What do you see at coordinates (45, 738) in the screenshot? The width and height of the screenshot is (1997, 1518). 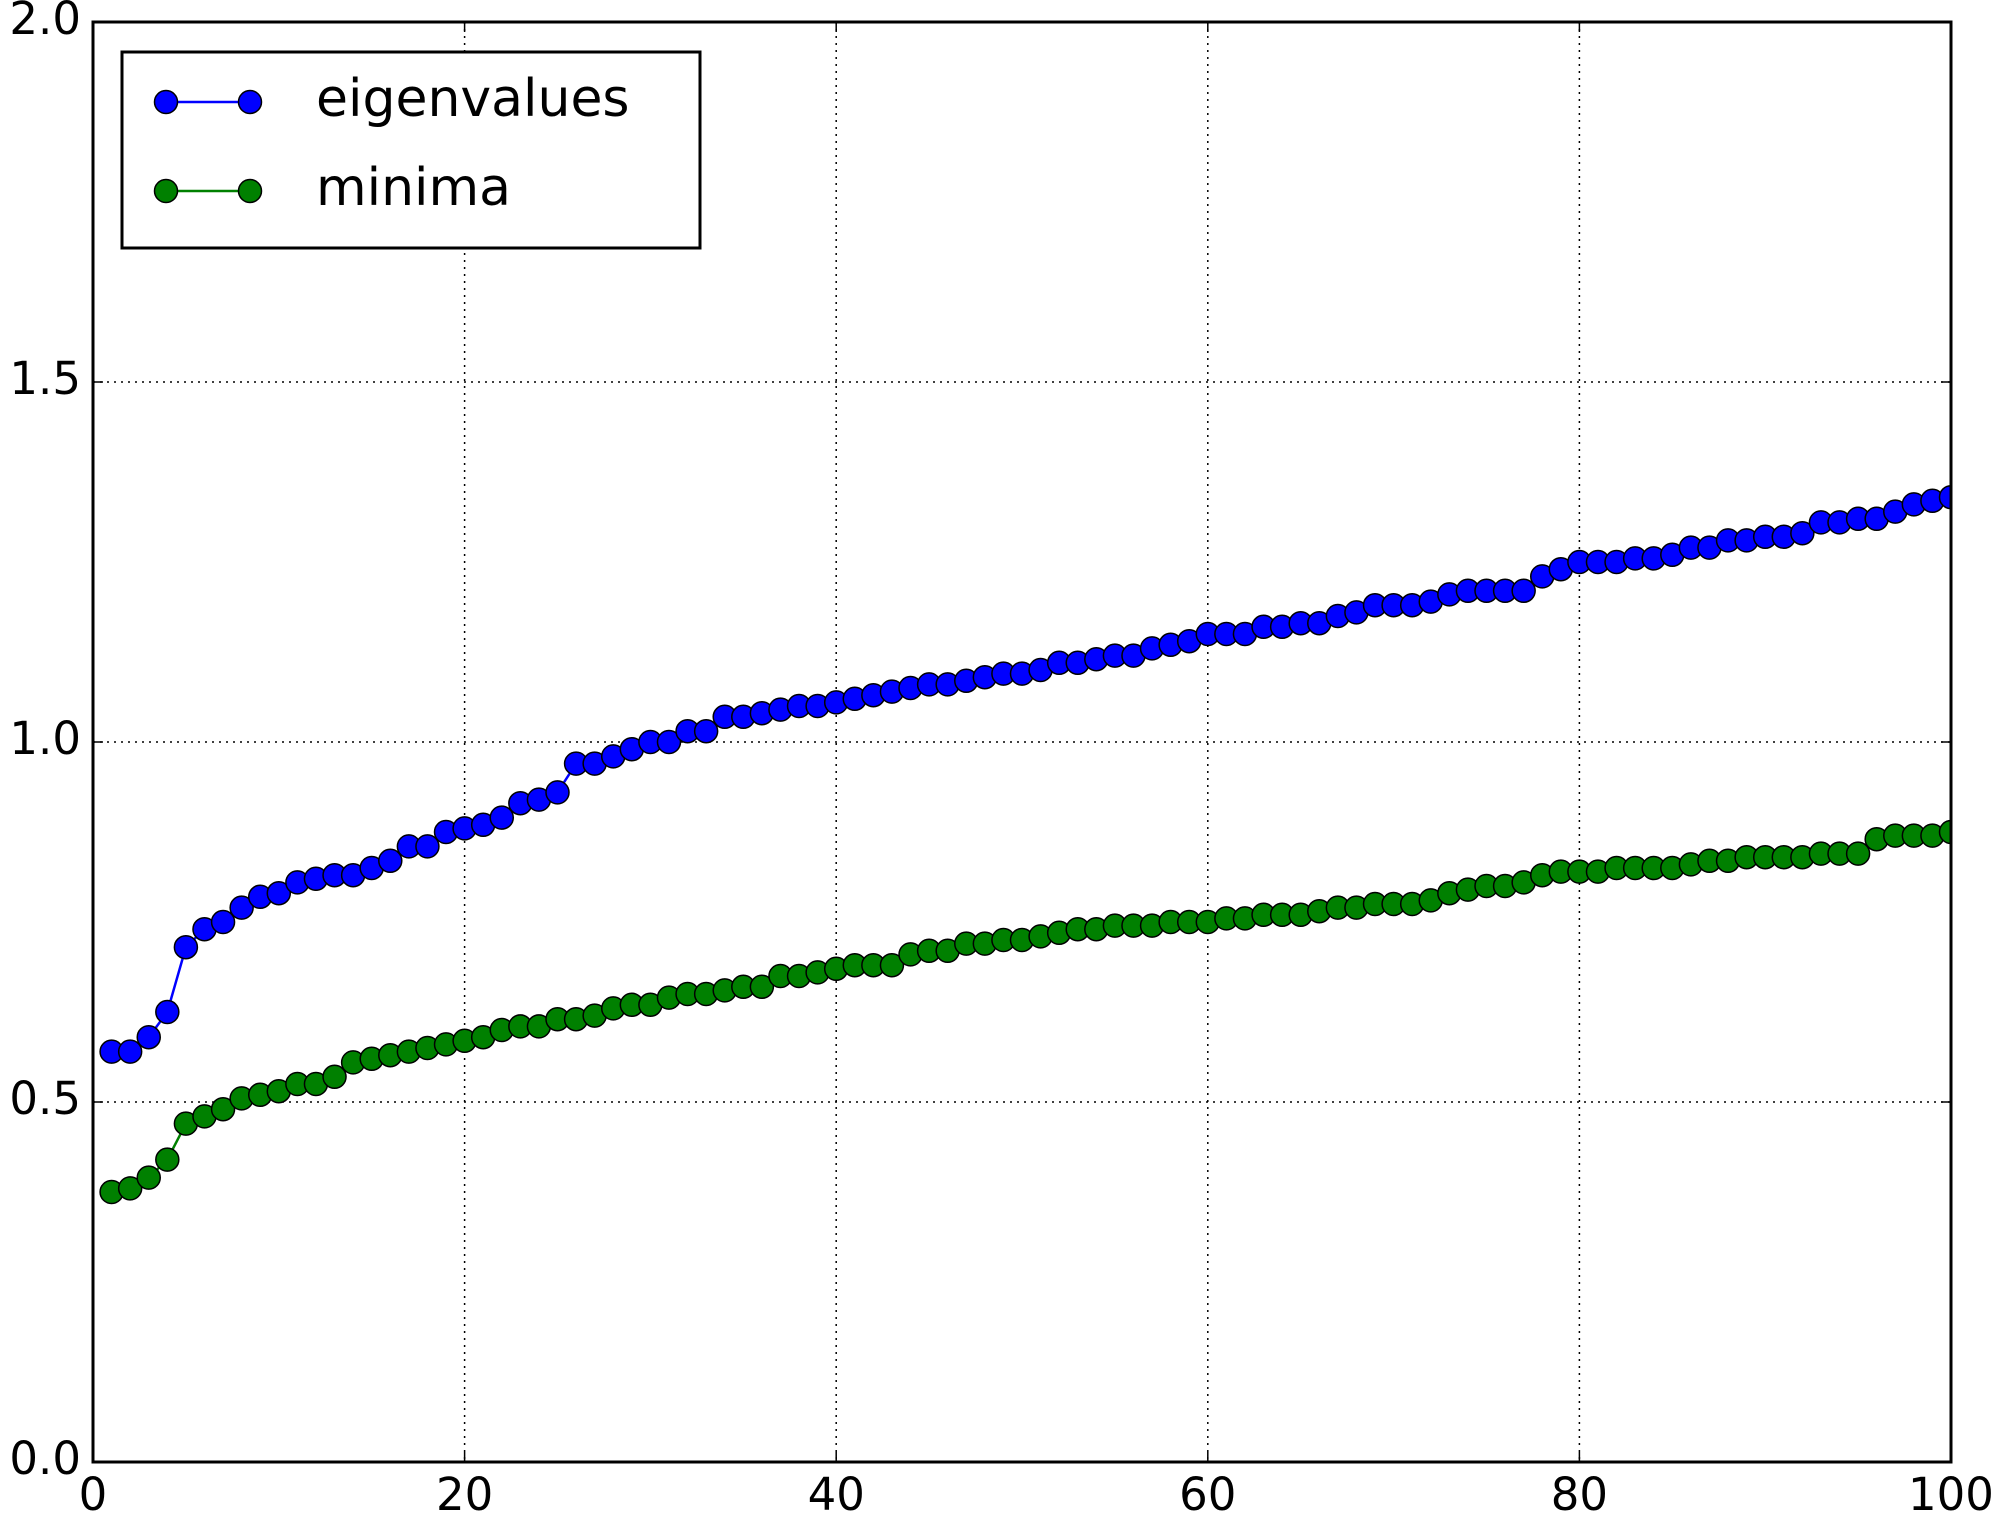 I see `y-tick-label: 1.0` at bounding box center [45, 738].